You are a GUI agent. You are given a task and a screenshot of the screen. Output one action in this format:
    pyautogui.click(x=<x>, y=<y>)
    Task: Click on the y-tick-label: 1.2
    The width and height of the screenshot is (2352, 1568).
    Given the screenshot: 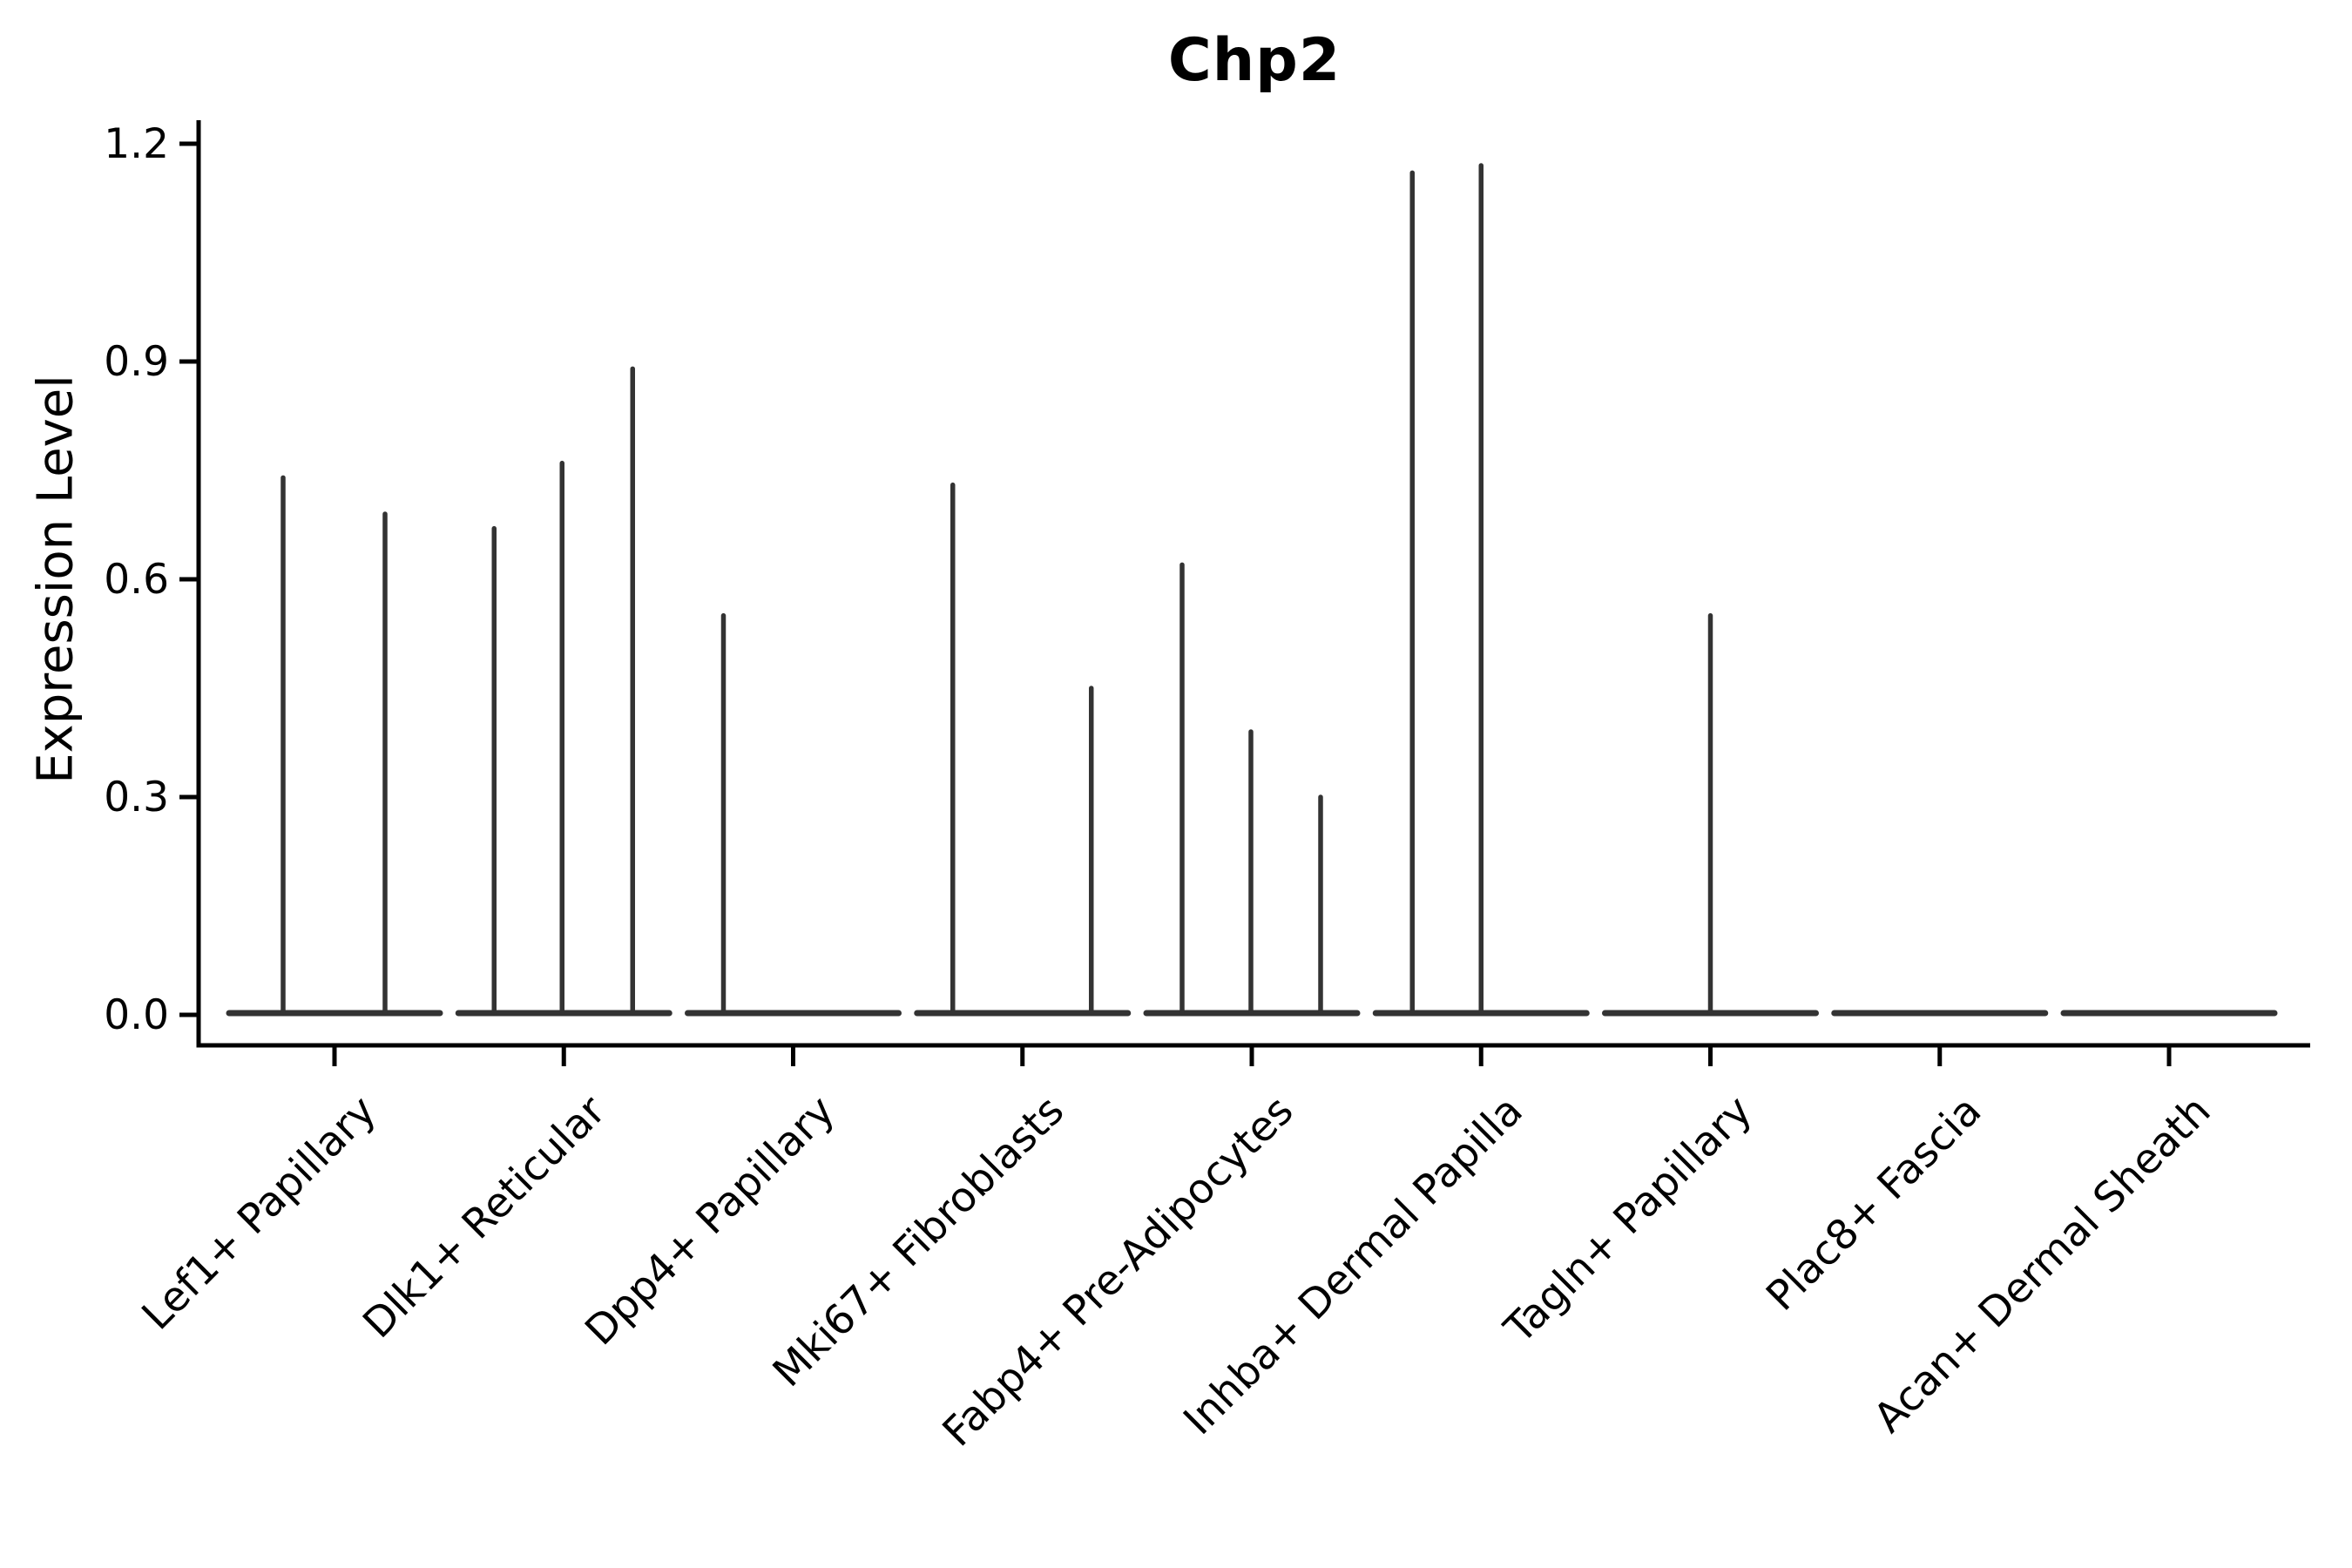 What is the action you would take?
    pyautogui.click(x=136, y=144)
    